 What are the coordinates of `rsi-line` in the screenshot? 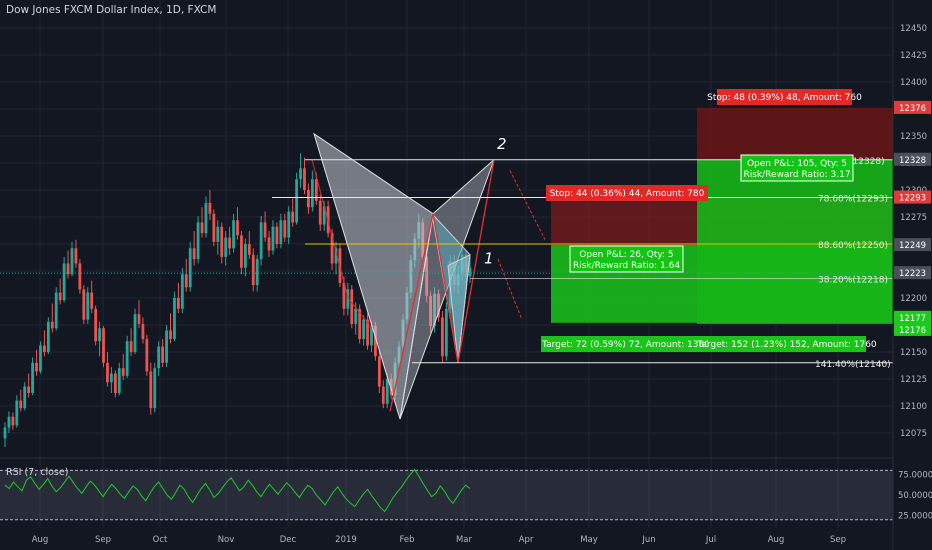 It's located at (237, 490).